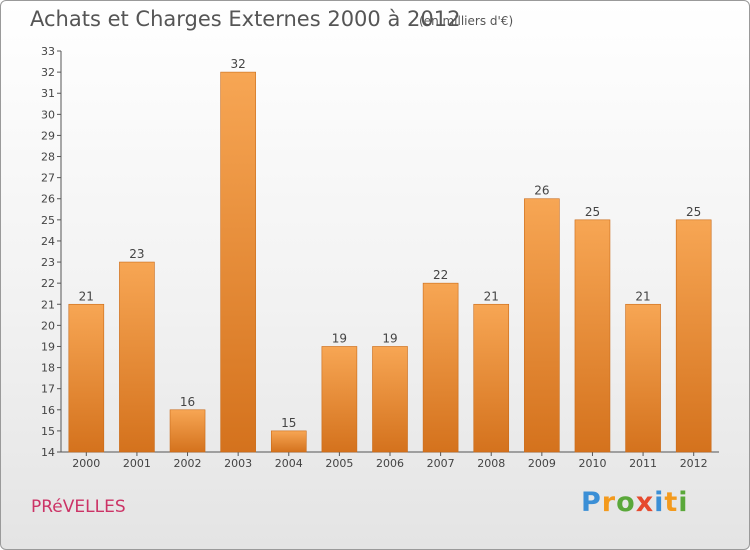 Image resolution: width=750 pixels, height=550 pixels. Describe the element at coordinates (238, 463) in the screenshot. I see `x-tick-label: 2003` at that location.